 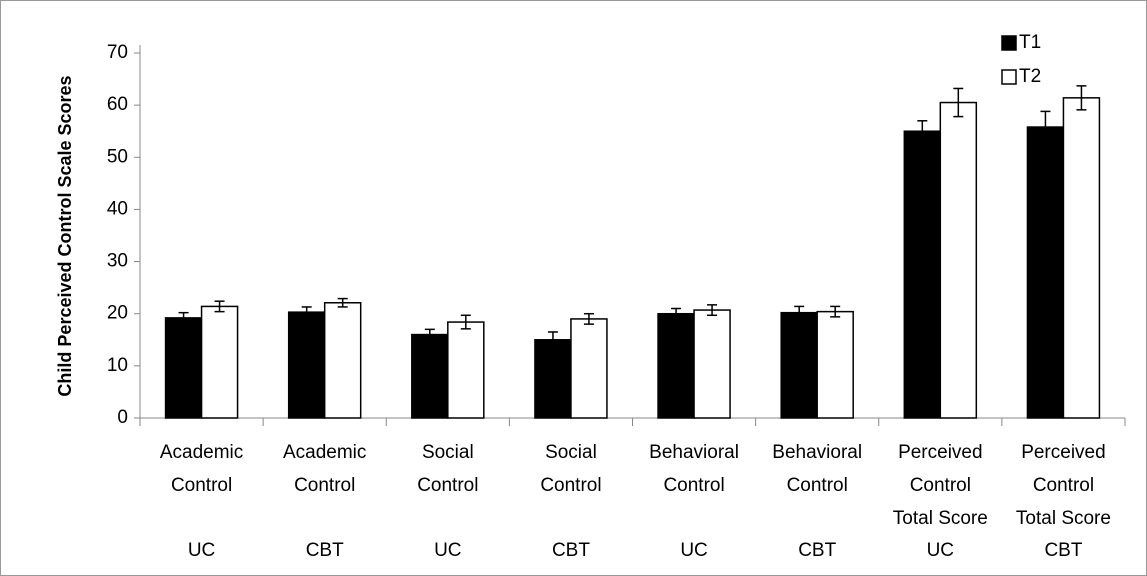 What do you see at coordinates (122, 417) in the screenshot?
I see `y-tick-label: 0` at bounding box center [122, 417].